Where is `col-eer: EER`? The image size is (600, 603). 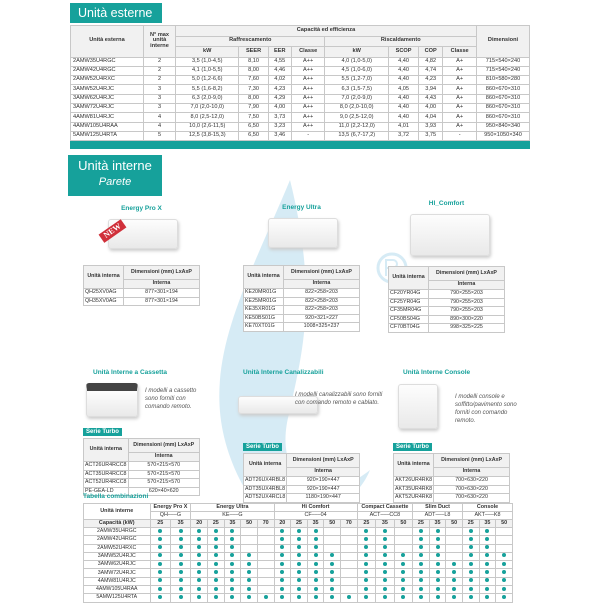 col-eer: EER is located at coordinates (279, 52).